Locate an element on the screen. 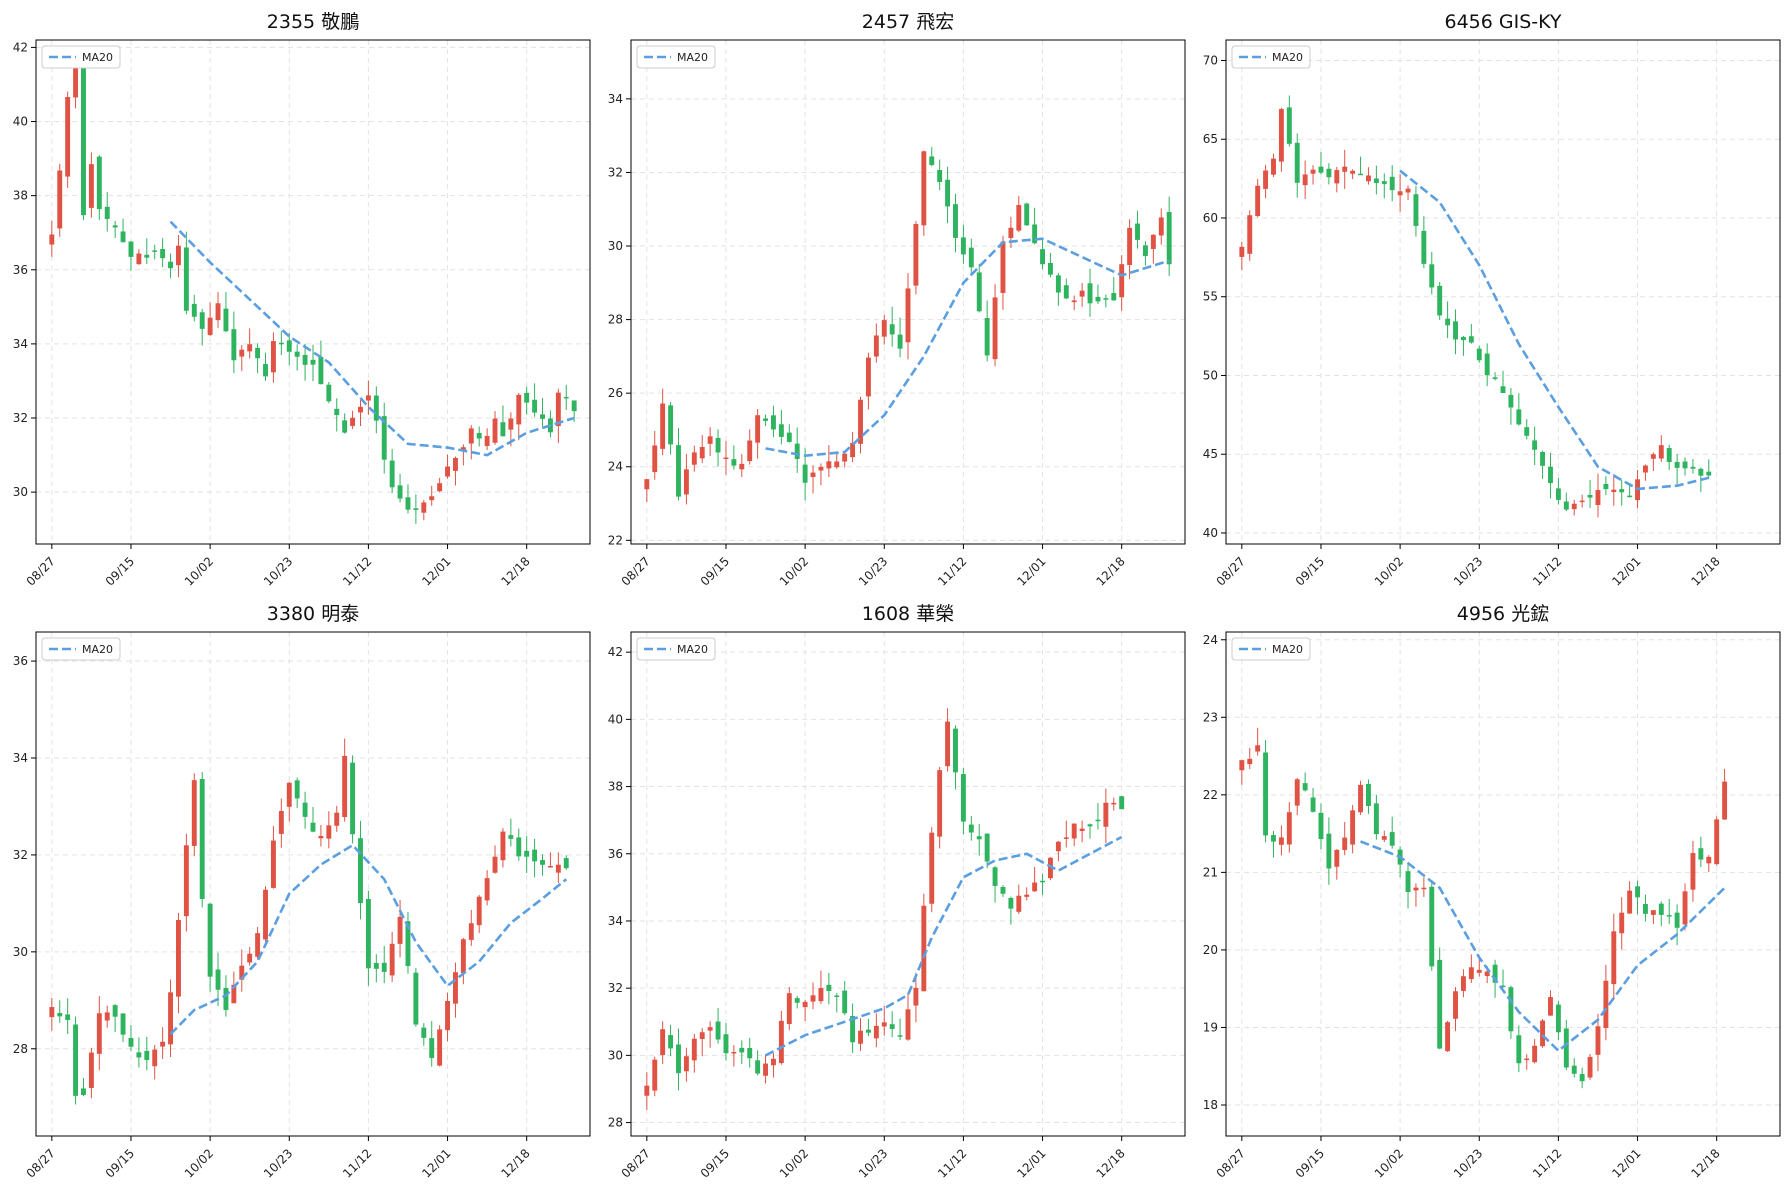 Image resolution: width=1790 pixels, height=1190 pixels. y-tick-label: 20 is located at coordinates (1210, 950).